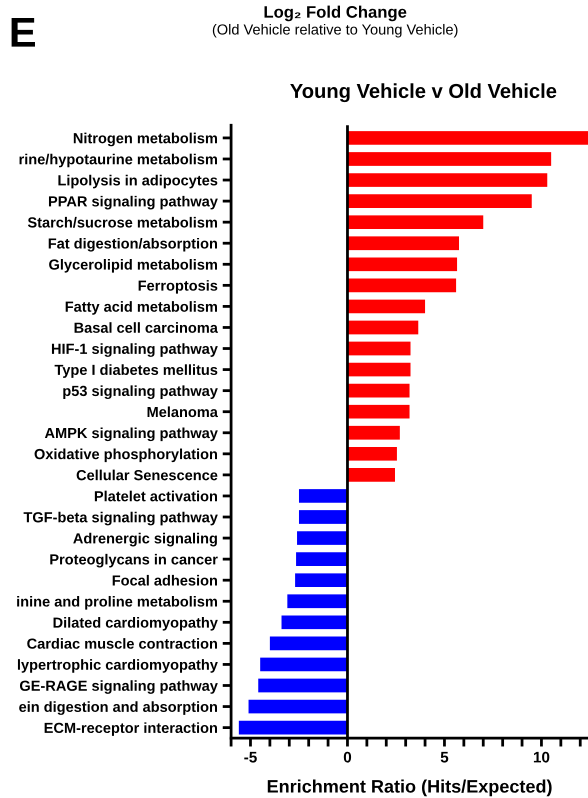 The width and height of the screenshot is (588, 798). I want to click on y-tick-label: ein digestion and absorption, so click(118, 708).